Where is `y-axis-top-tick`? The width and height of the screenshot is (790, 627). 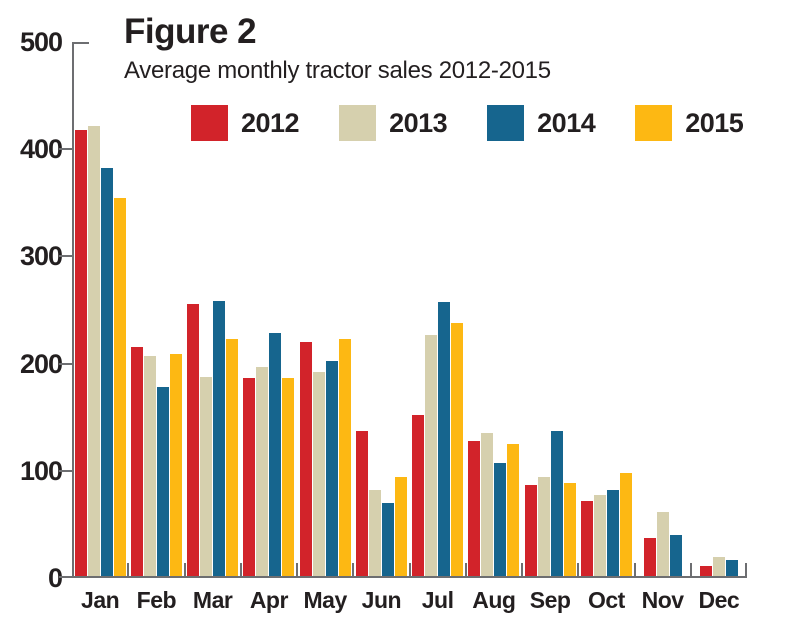 y-axis-top-tick is located at coordinates (81, 43).